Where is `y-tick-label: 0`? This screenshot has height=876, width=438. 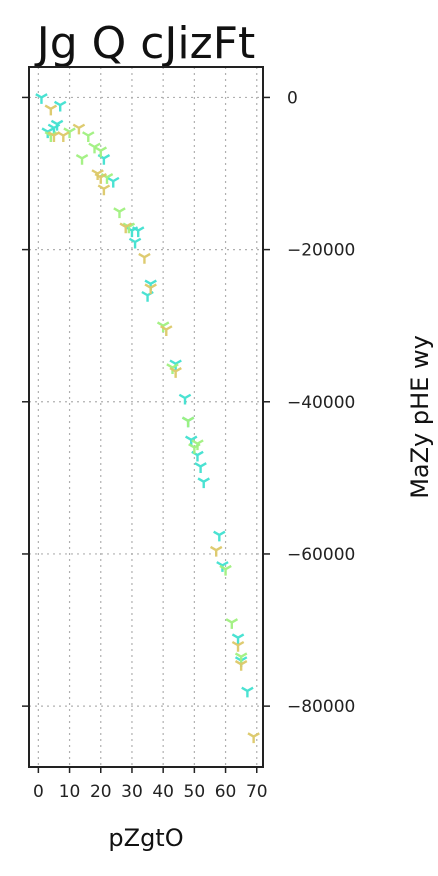 y-tick-label: 0 is located at coordinates (292, 98).